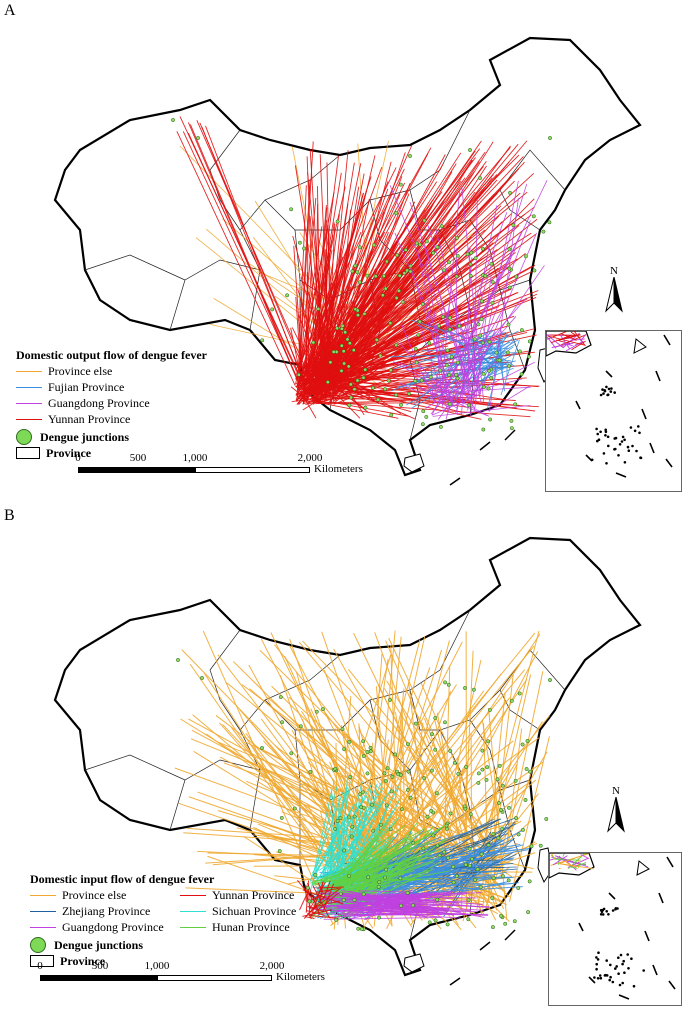 The image size is (685, 1010). Describe the element at coordinates (111, 403) in the screenshot. I see `legend-item: Guangdong Province` at that location.